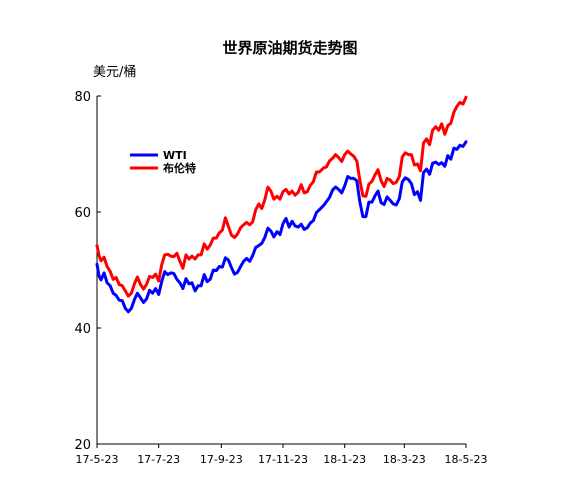 This screenshot has height=504, width=581. I want to click on legend-label: WTI, so click(175, 155).